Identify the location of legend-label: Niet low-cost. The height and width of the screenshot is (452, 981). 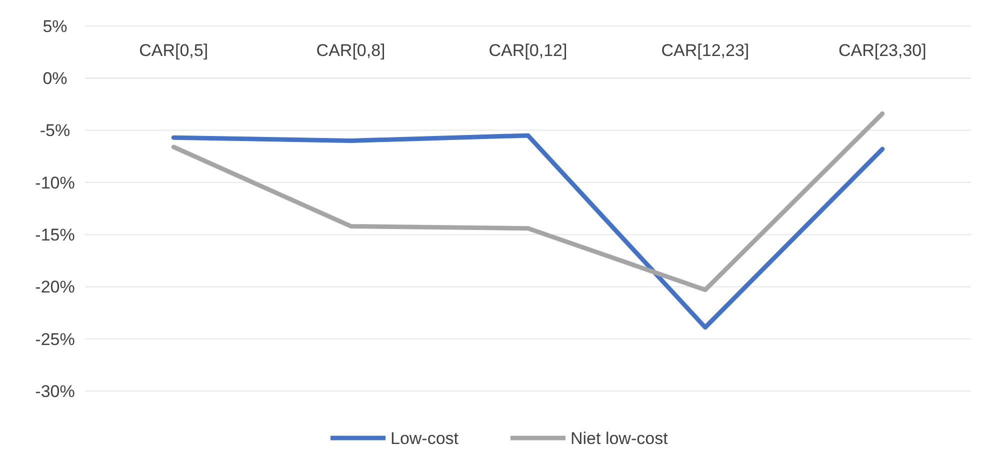
(619, 438).